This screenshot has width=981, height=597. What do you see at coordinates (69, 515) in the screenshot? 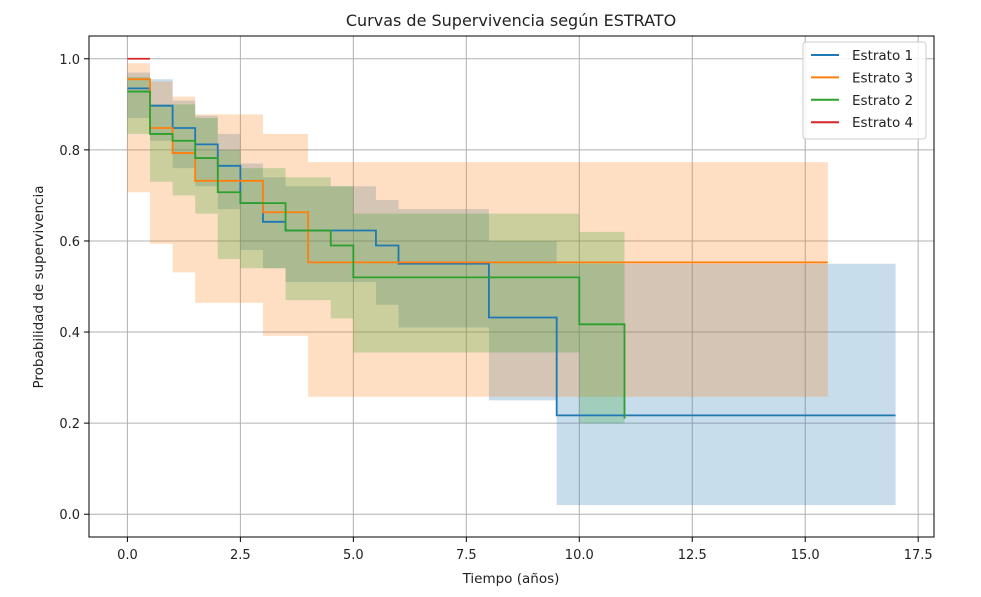
I see `y-tick-label: 0.0` at bounding box center [69, 515].